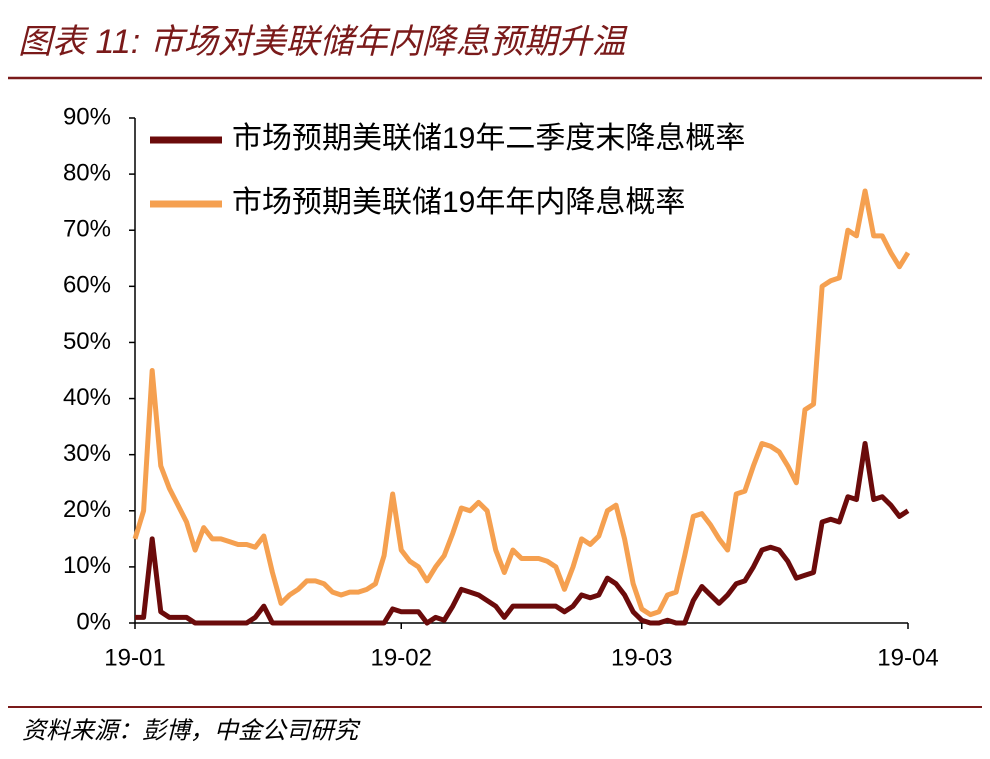 The height and width of the screenshot is (759, 990). What do you see at coordinates (87, 285) in the screenshot?
I see `y-tick-label: 60%` at bounding box center [87, 285].